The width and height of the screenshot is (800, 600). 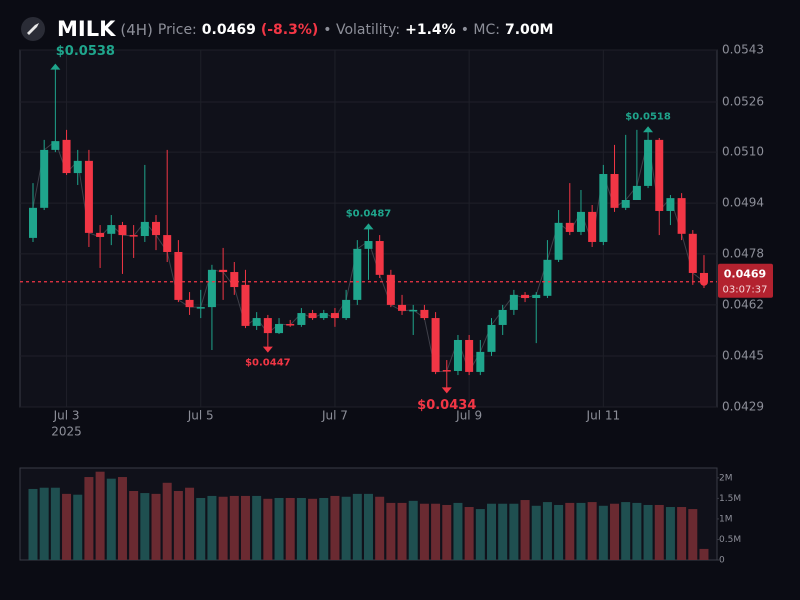 I want to click on symbol: MILK, so click(x=86, y=29).